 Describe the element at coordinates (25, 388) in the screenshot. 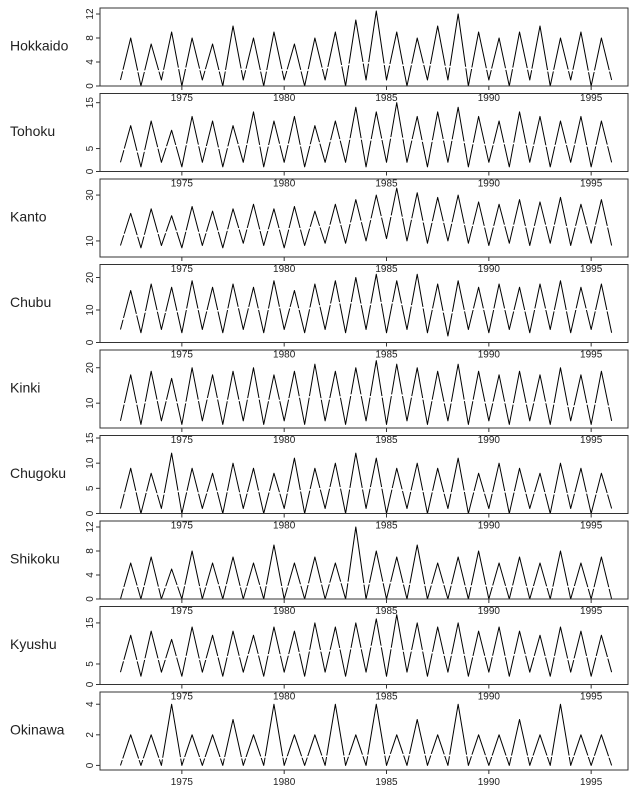

I see `panel-title: Kinki` at that location.